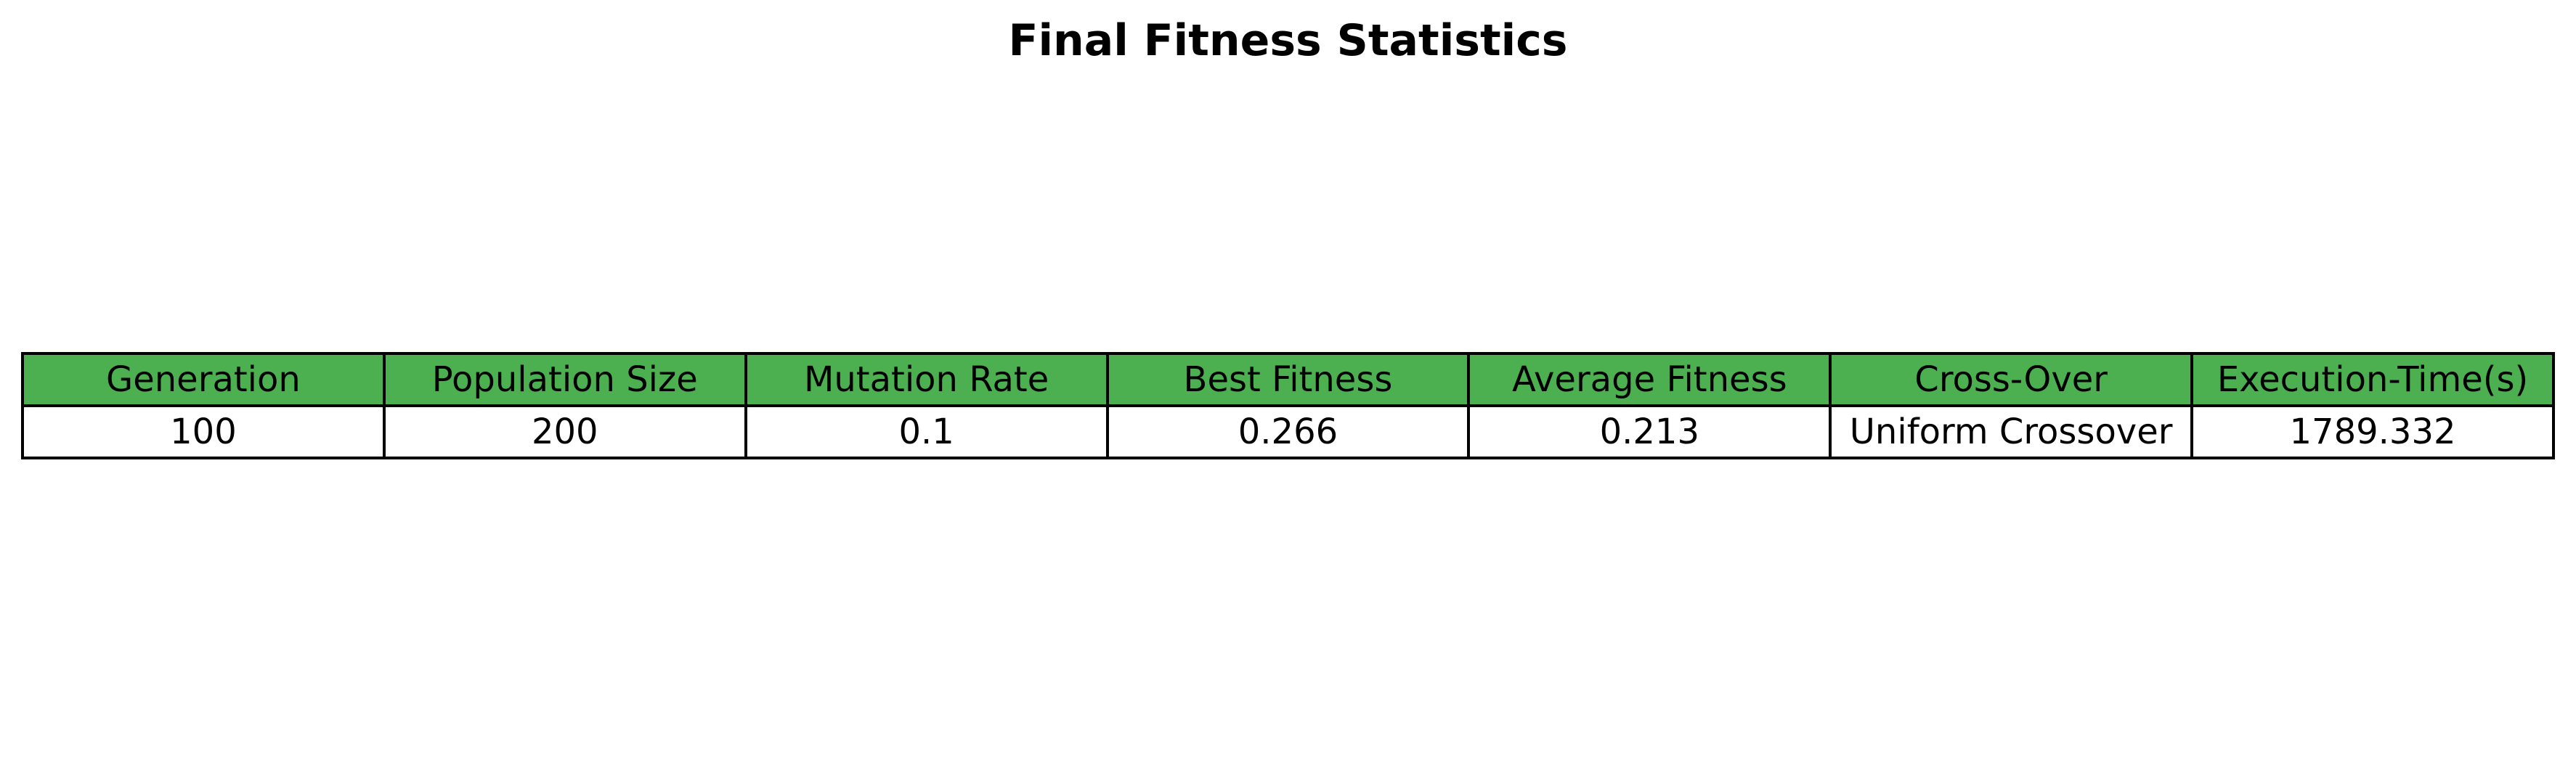  What do you see at coordinates (1288, 40) in the screenshot?
I see `chart-title: Final Fitness Statistics` at bounding box center [1288, 40].